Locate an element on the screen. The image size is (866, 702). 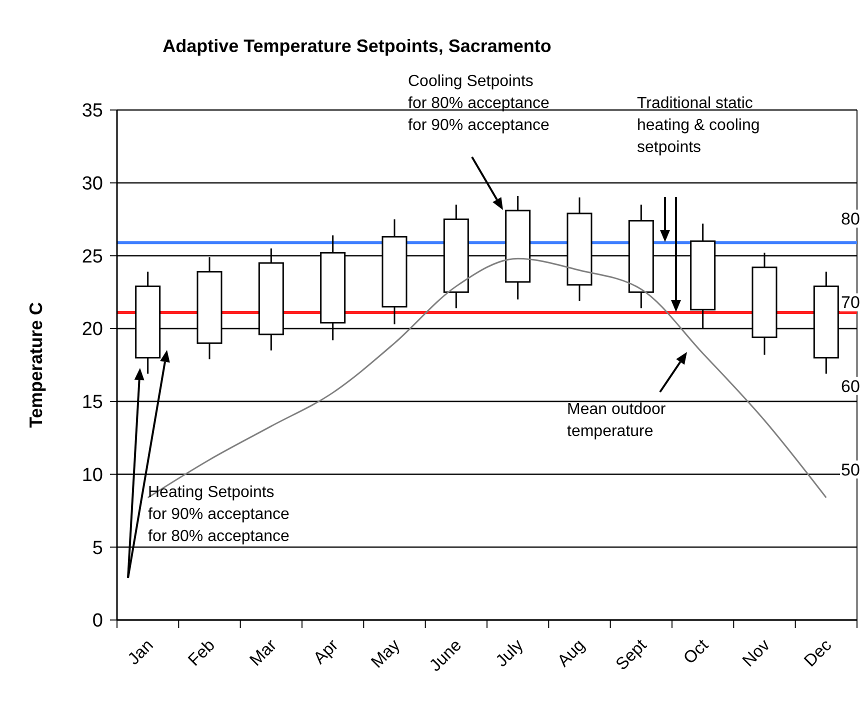
y2-tick-label: 70 is located at coordinates (850, 302).